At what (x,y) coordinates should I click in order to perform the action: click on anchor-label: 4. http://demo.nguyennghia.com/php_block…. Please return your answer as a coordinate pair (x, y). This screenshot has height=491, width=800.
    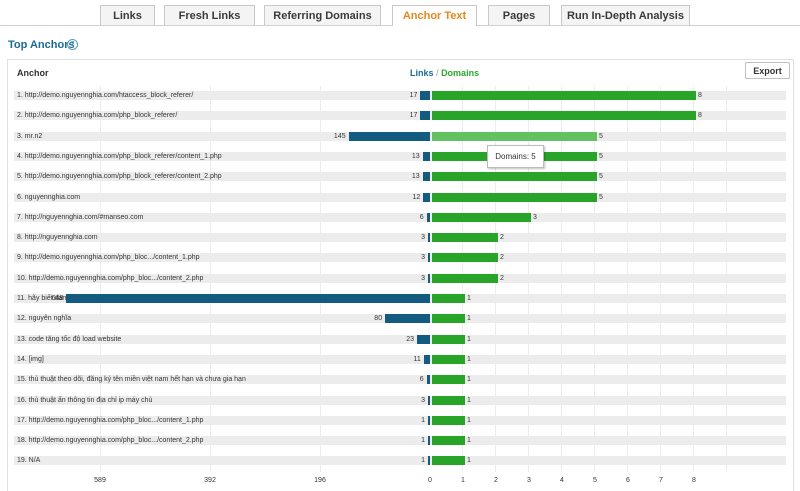
    Looking at the image, I should click on (119, 156).